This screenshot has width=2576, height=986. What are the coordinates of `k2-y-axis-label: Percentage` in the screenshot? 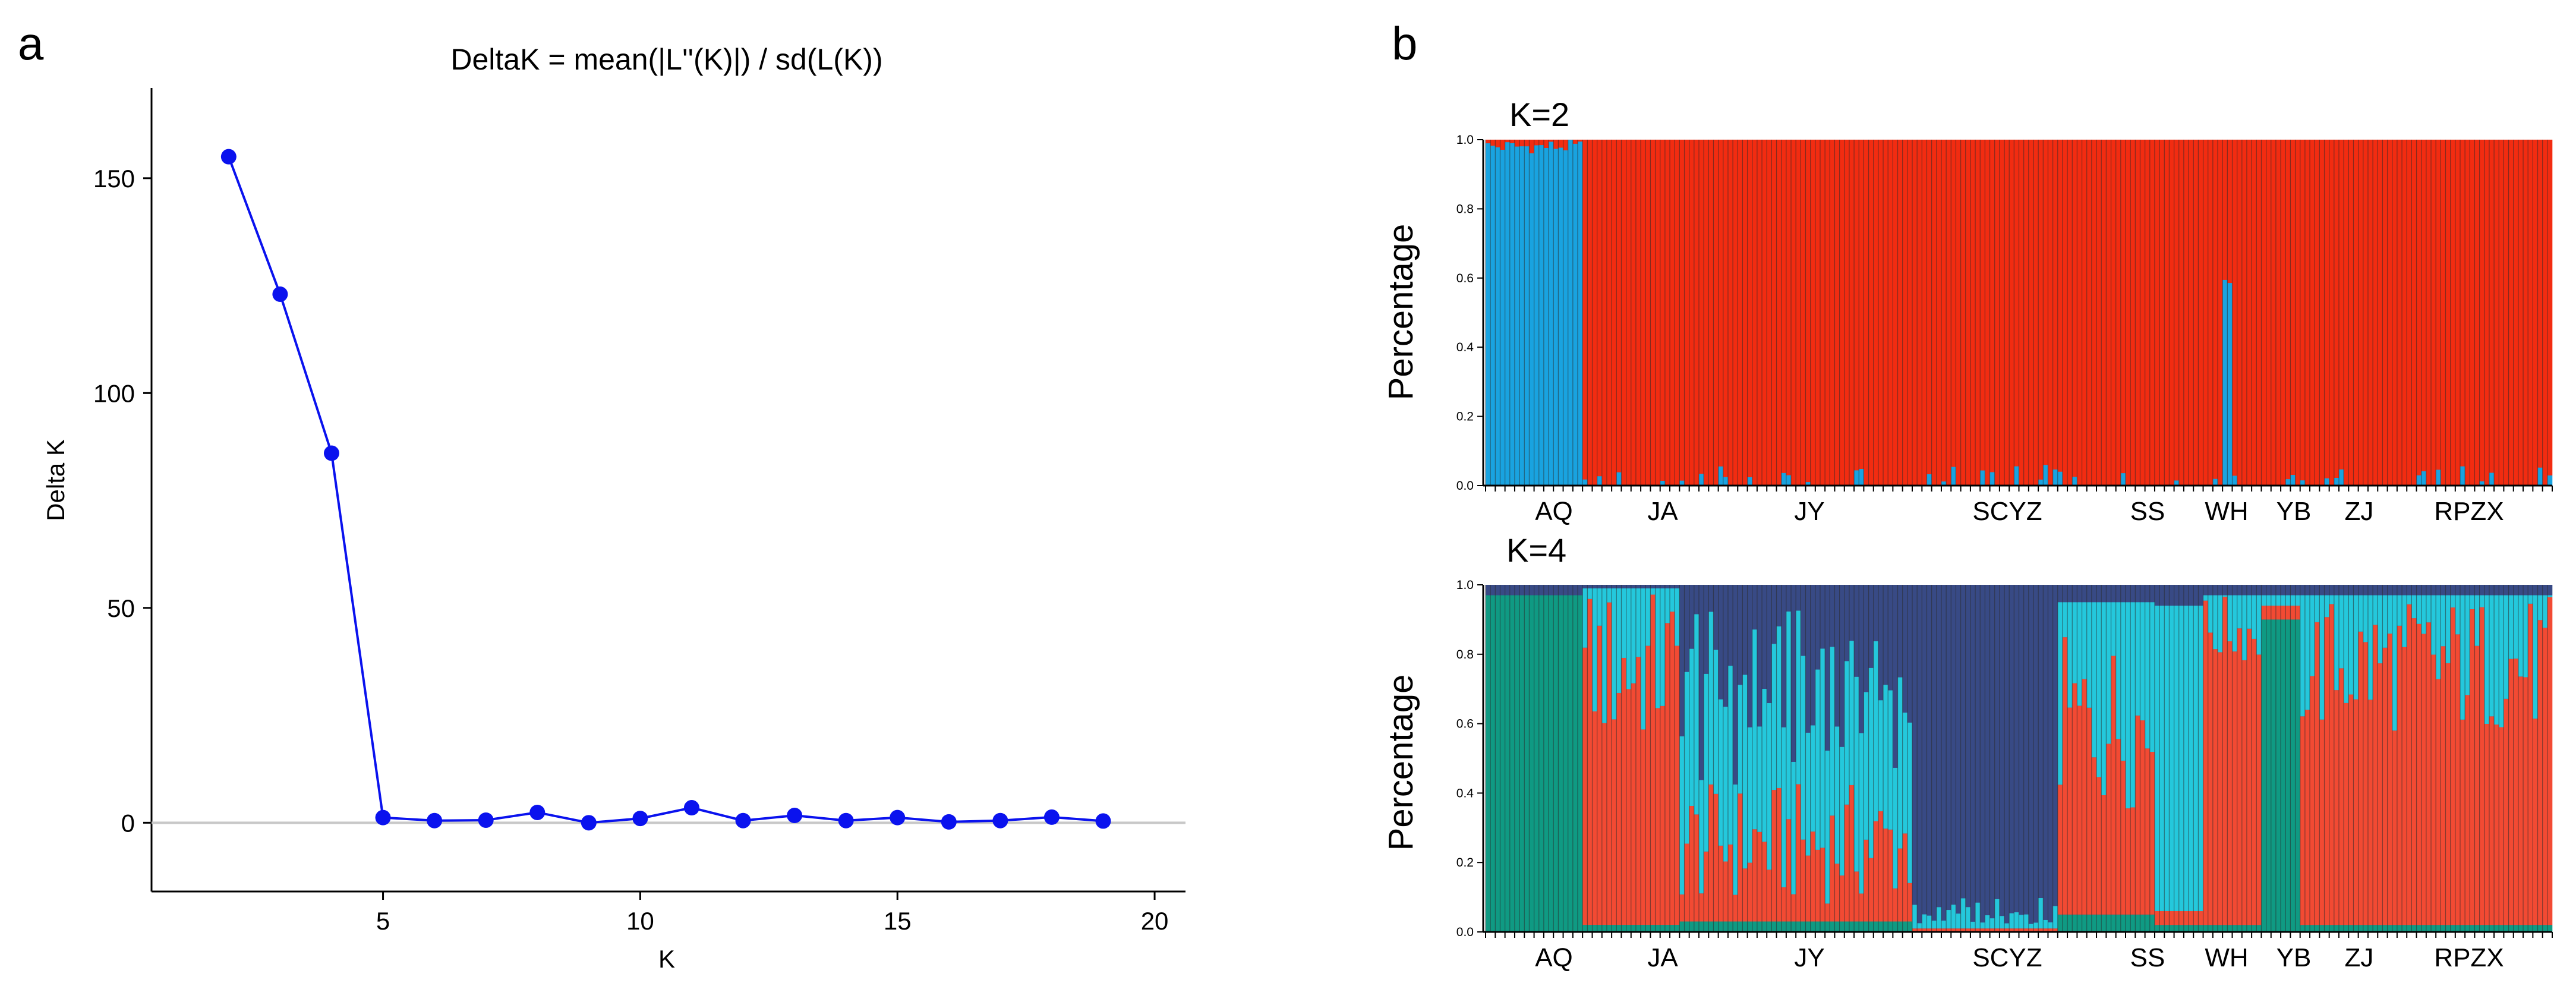 It's located at (1401, 312).